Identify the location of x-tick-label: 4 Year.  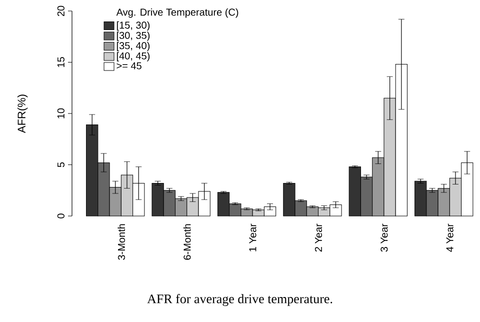
(450, 238).